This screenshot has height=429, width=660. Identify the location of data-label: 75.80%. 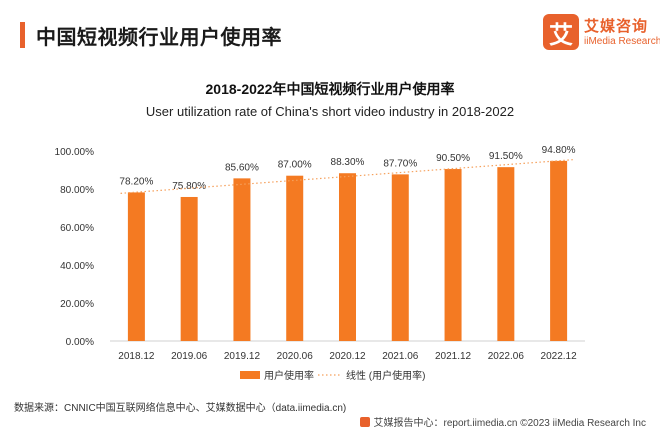
(189, 186).